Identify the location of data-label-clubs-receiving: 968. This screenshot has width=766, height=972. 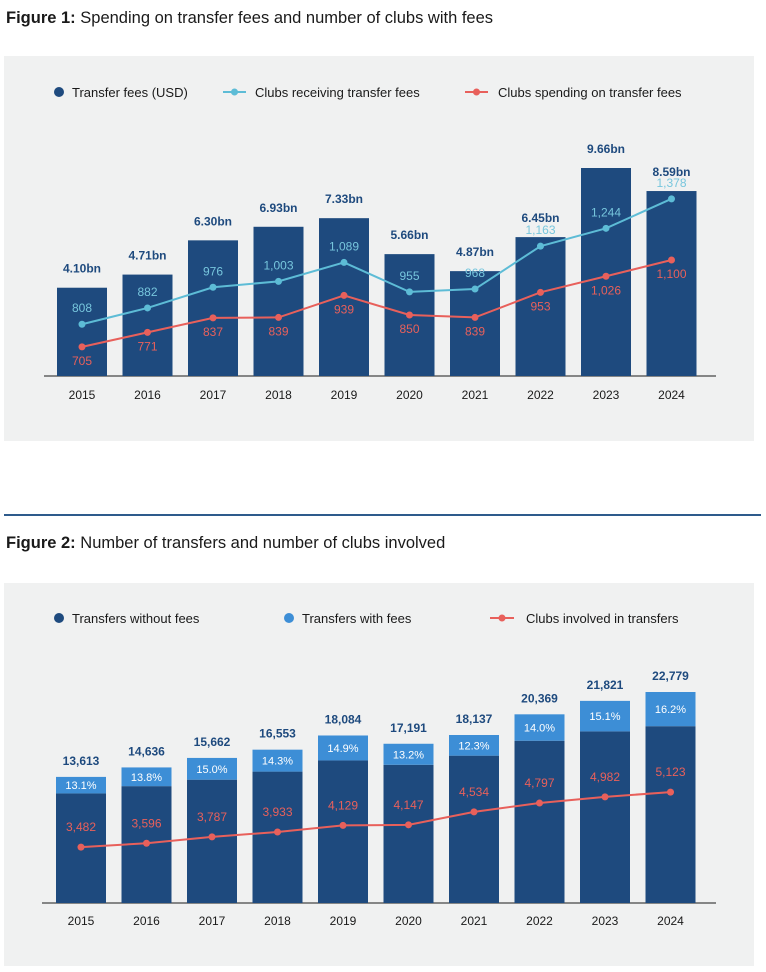
(475, 273).